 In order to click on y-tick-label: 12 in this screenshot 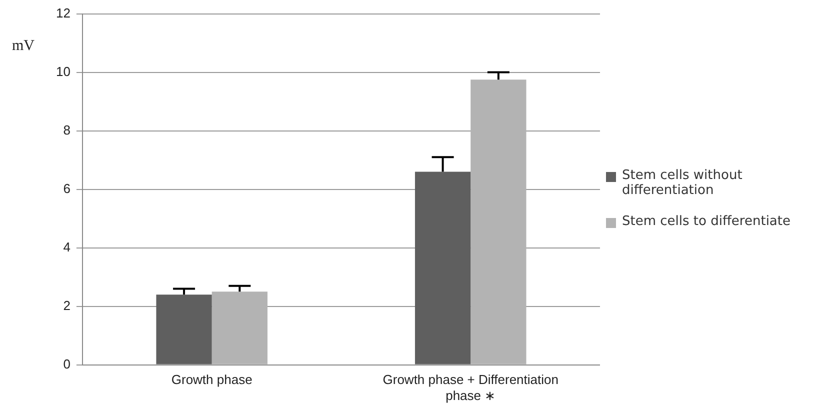, I will do `click(63, 12)`.